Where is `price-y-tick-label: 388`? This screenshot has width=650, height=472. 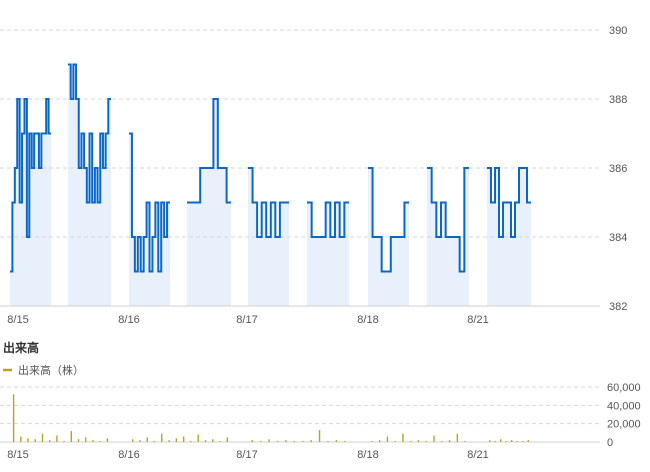
price-y-tick-label: 388 is located at coordinates (618, 100).